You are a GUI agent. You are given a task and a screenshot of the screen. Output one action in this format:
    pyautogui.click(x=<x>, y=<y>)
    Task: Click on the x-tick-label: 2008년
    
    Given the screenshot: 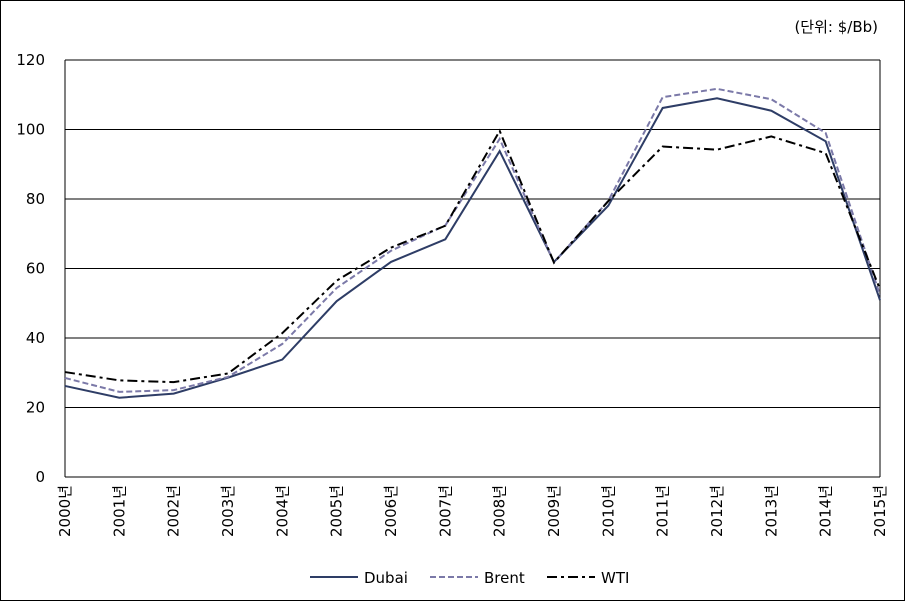 What is the action you would take?
    pyautogui.click(x=500, y=511)
    